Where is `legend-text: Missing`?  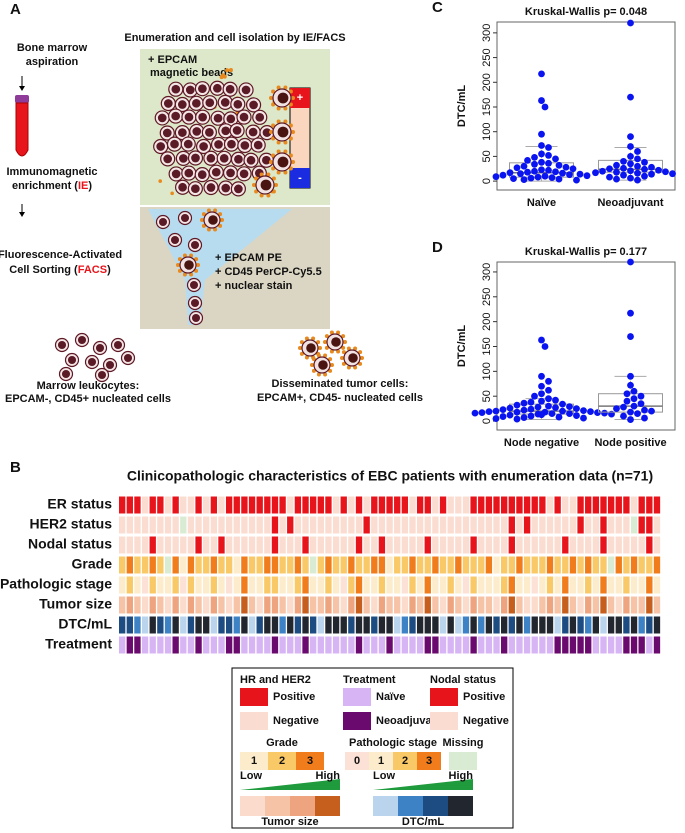 legend-text: Missing is located at coordinates (463, 743).